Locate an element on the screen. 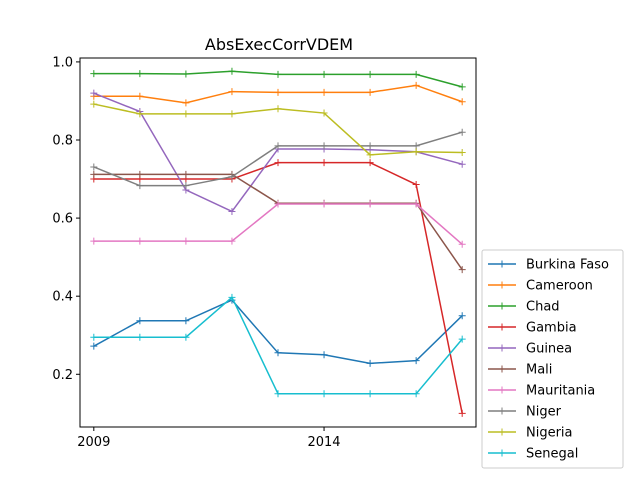 The height and width of the screenshot is (480, 640). legend-item: Senegal is located at coordinates (533, 454).